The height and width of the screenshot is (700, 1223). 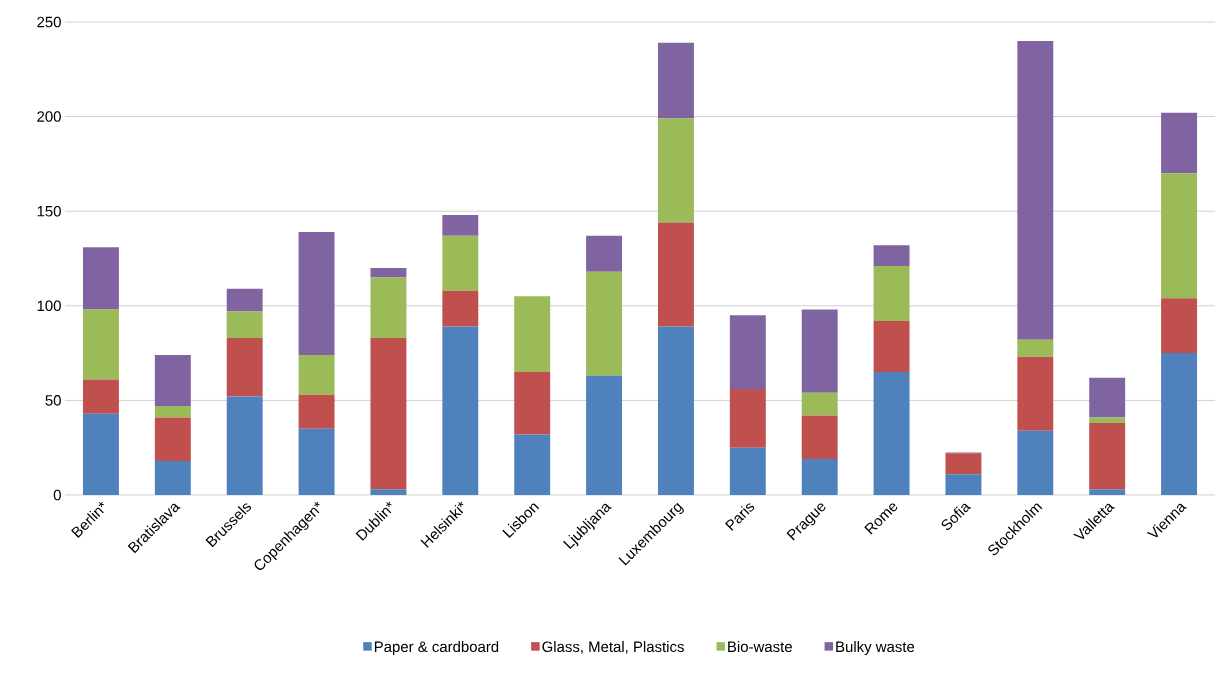 I want to click on legend-label: Paper & cardboard, so click(x=436, y=648).